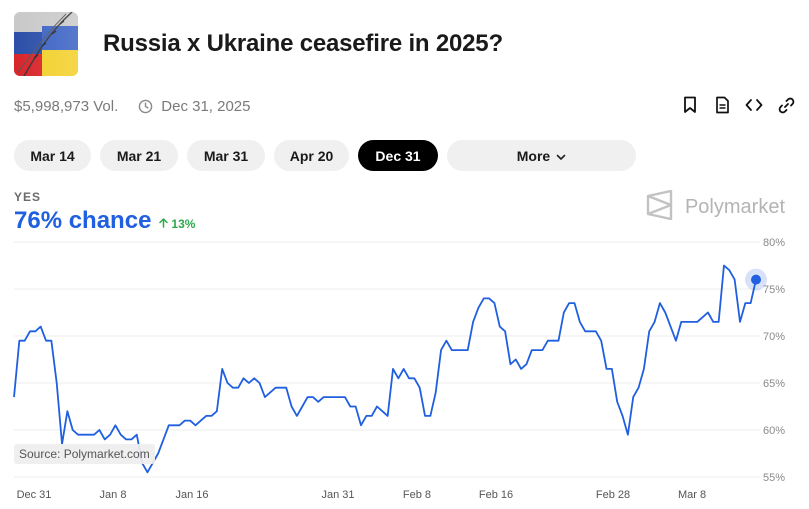 Image resolution: width=809 pixels, height=509 pixels. What do you see at coordinates (722, 105) in the screenshot?
I see `document-icon` at bounding box center [722, 105].